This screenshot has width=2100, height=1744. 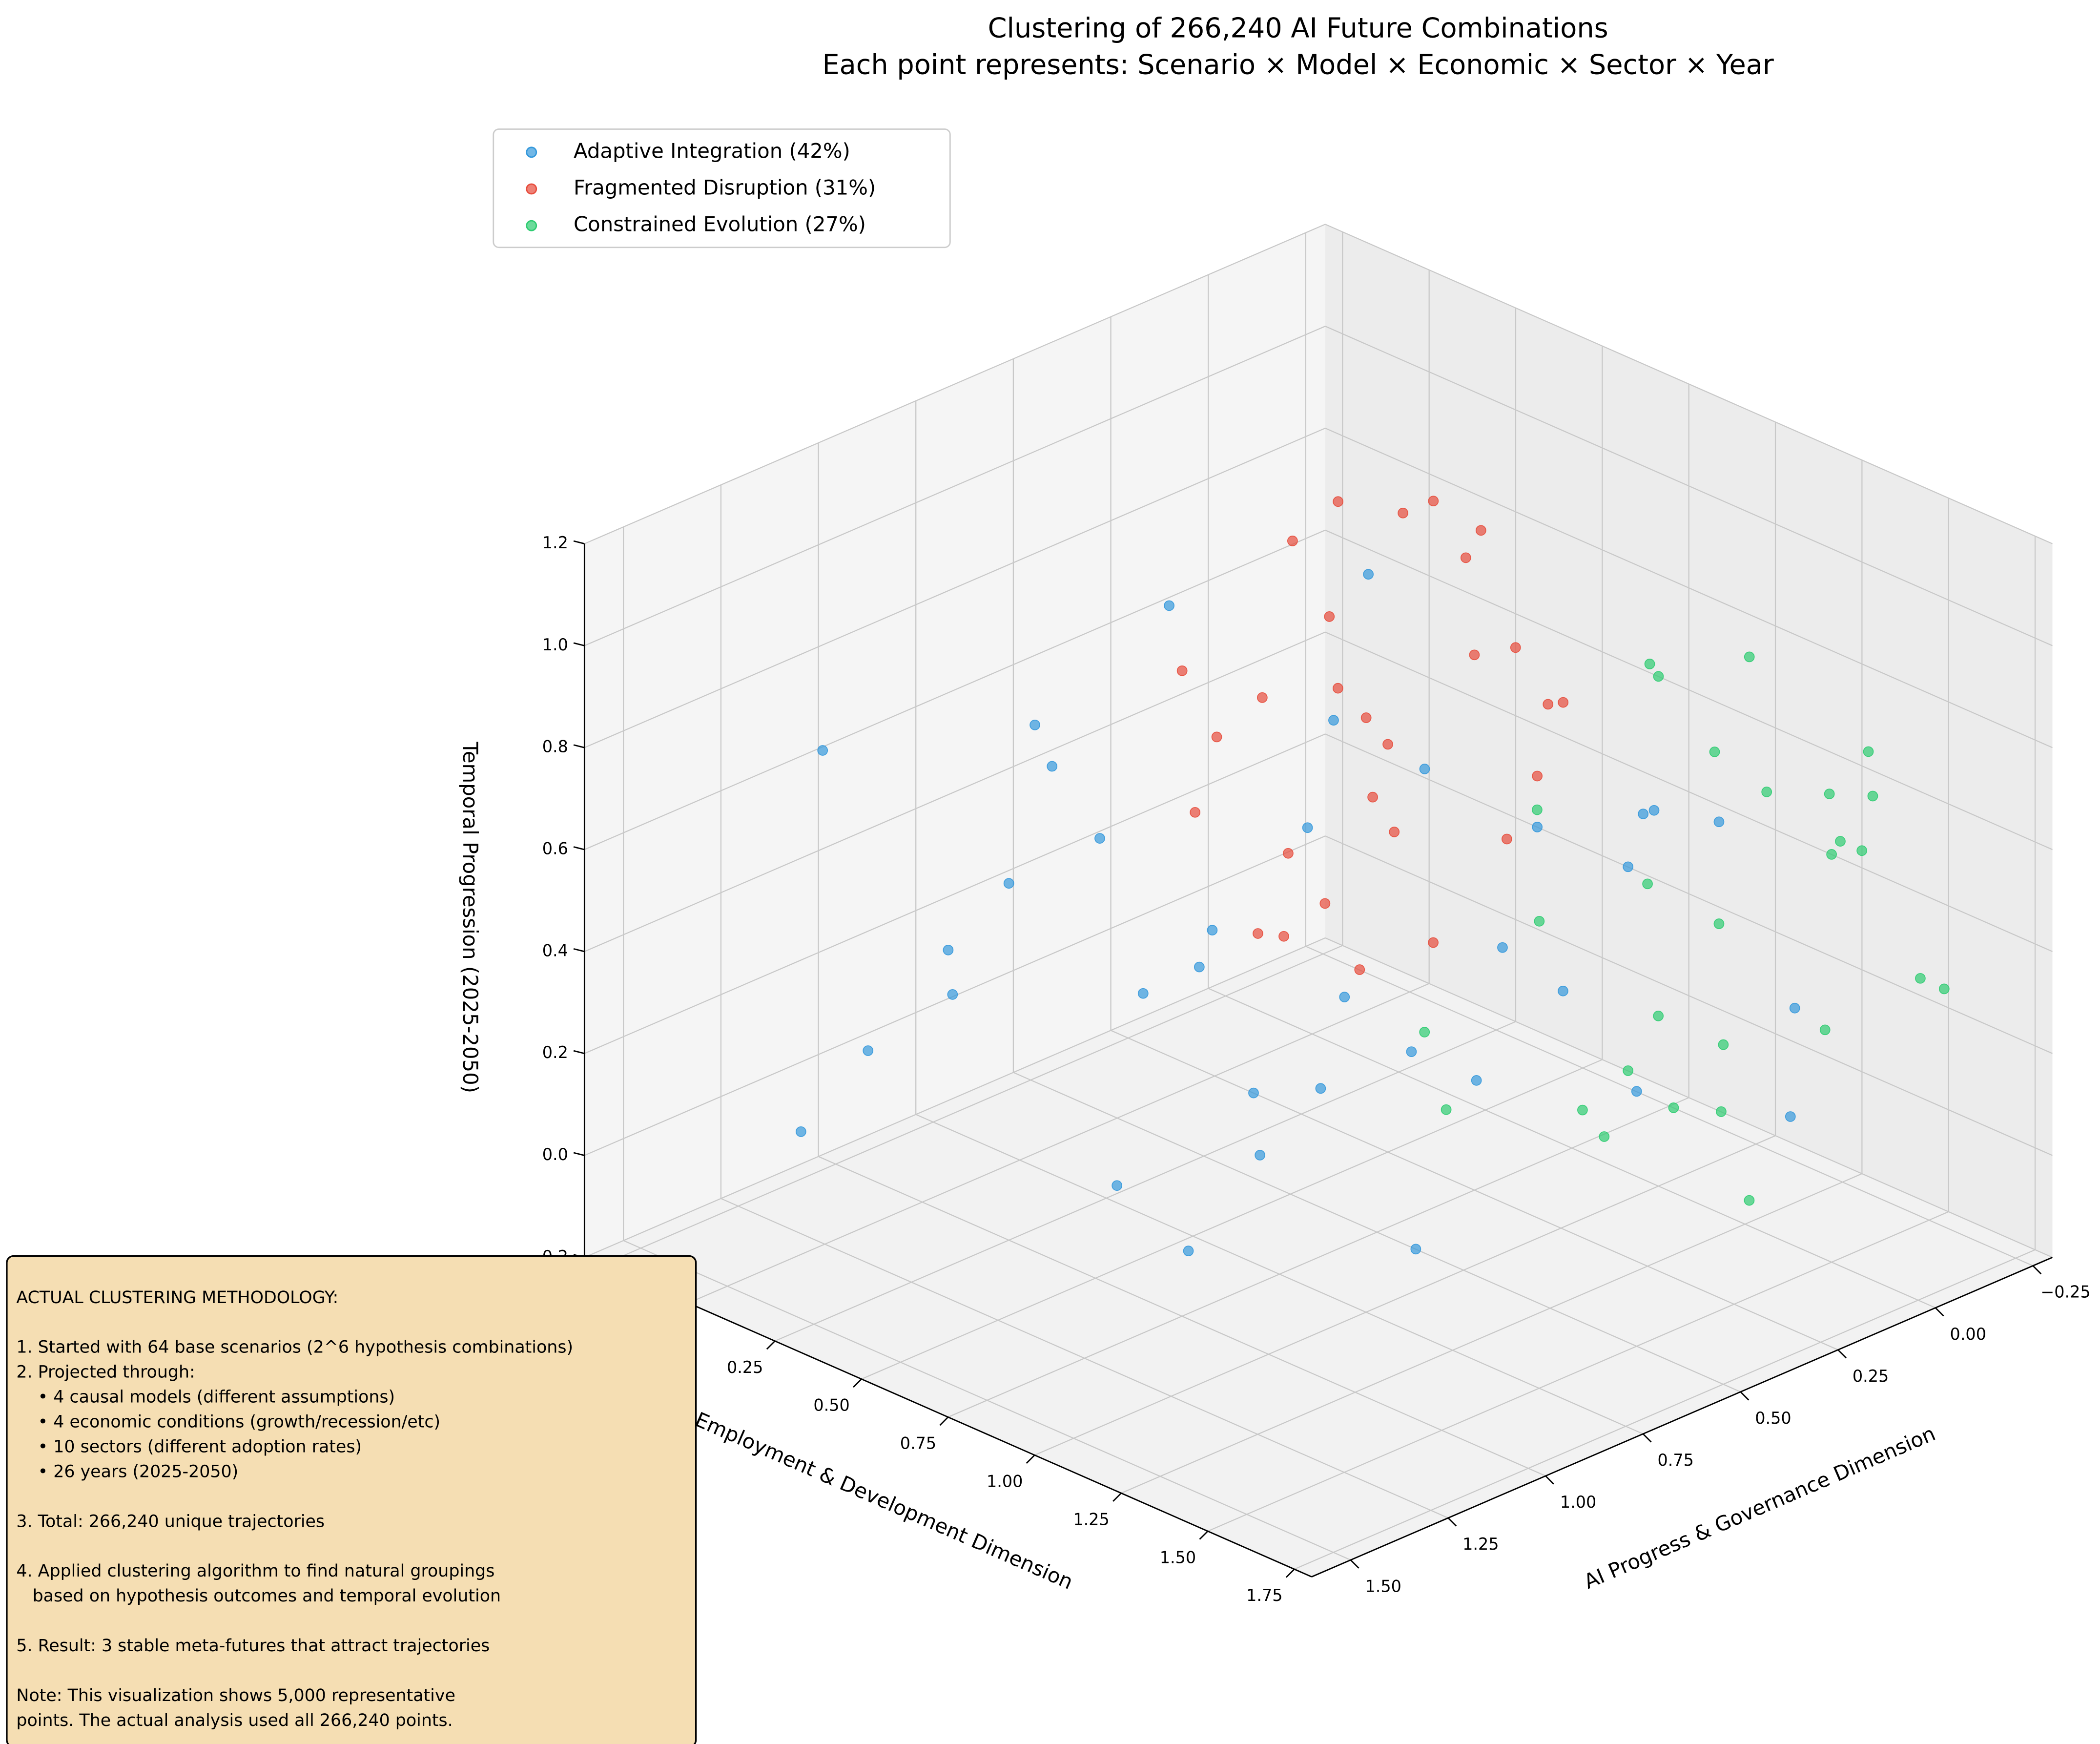 What do you see at coordinates (1773, 1418) in the screenshot?
I see `y-tick-label: 0.50` at bounding box center [1773, 1418].